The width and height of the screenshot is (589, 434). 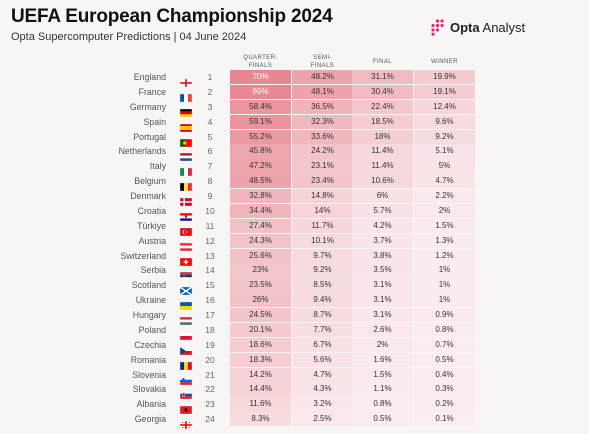 I want to click on table-row: Netherlands 6 45.8% 24.2% 11.4% 5.1%, so click(x=294, y=153).